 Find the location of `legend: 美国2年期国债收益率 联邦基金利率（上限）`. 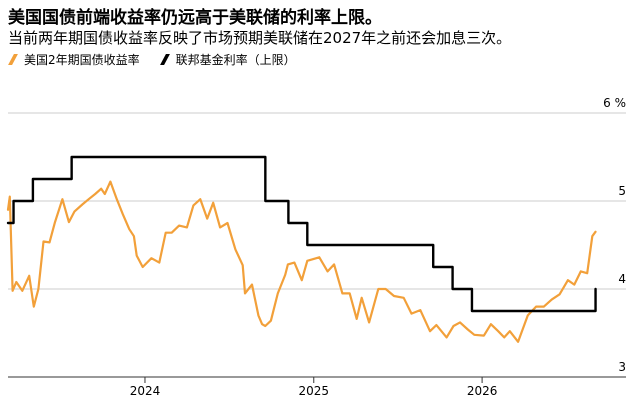

legend: 美国2年期国债收益率 联邦基金利率（上限） is located at coordinates (162, 59).